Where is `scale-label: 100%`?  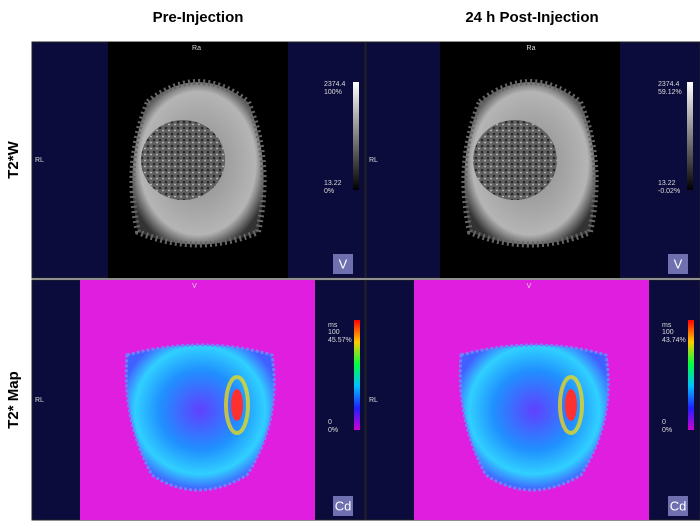
scale-label: 100% is located at coordinates (333, 92).